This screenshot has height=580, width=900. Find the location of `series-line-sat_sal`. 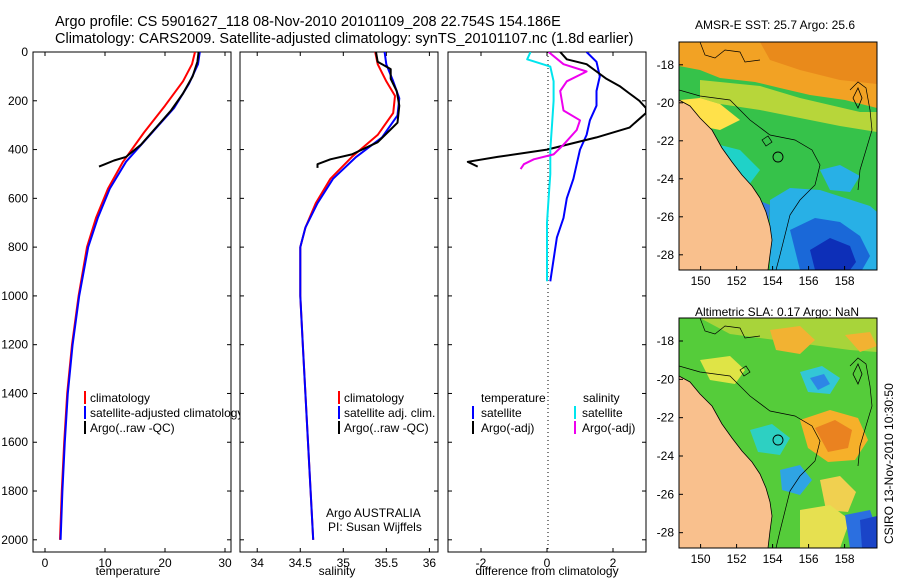

series-line-sat_sal is located at coordinates (540, 167).